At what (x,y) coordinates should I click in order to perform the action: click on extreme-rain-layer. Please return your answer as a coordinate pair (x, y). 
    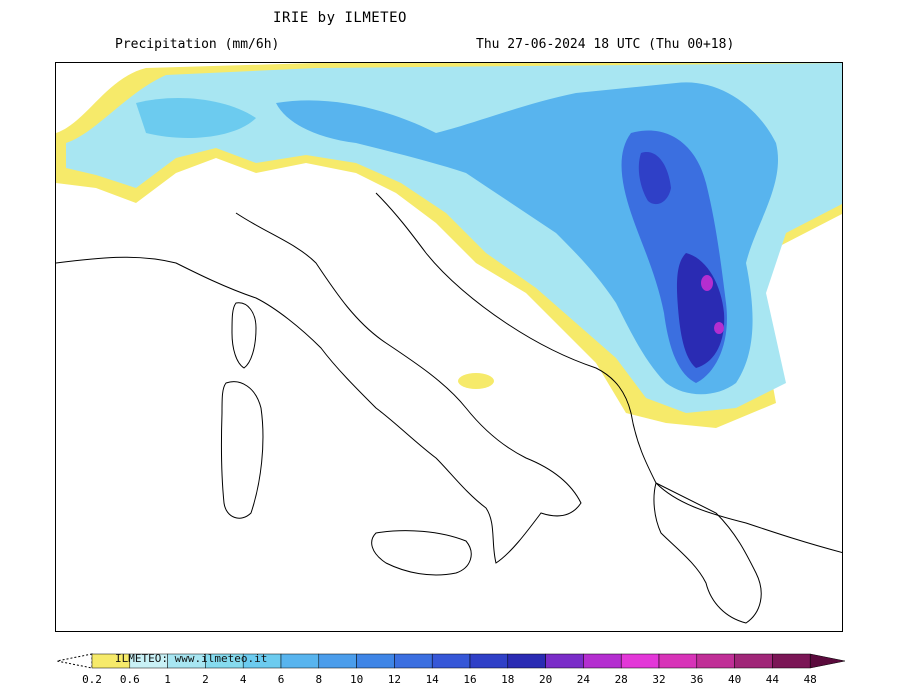
    Looking at the image, I should click on (712, 304).